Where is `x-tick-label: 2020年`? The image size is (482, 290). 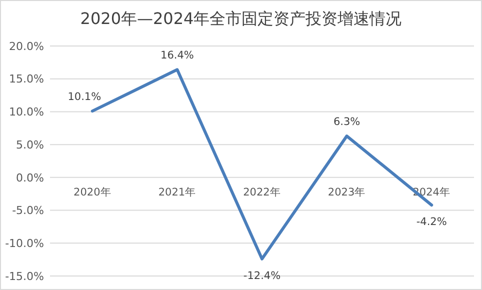 x-tick-label: 2020年 is located at coordinates (93, 192).